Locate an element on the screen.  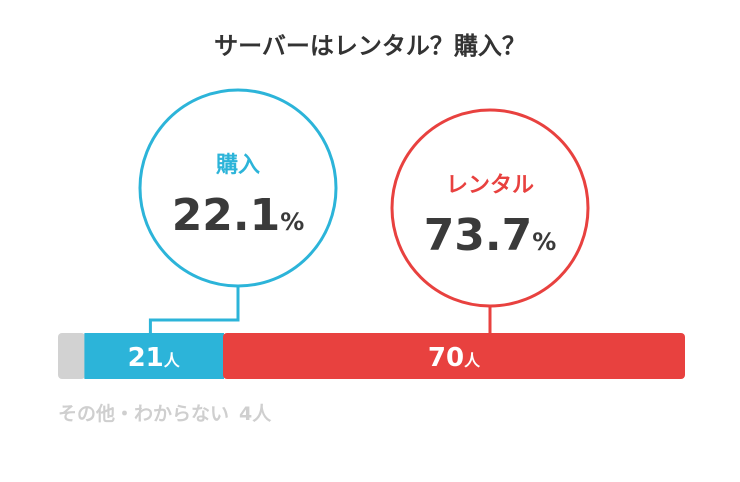
other-count: 4 is located at coordinates (245, 414).